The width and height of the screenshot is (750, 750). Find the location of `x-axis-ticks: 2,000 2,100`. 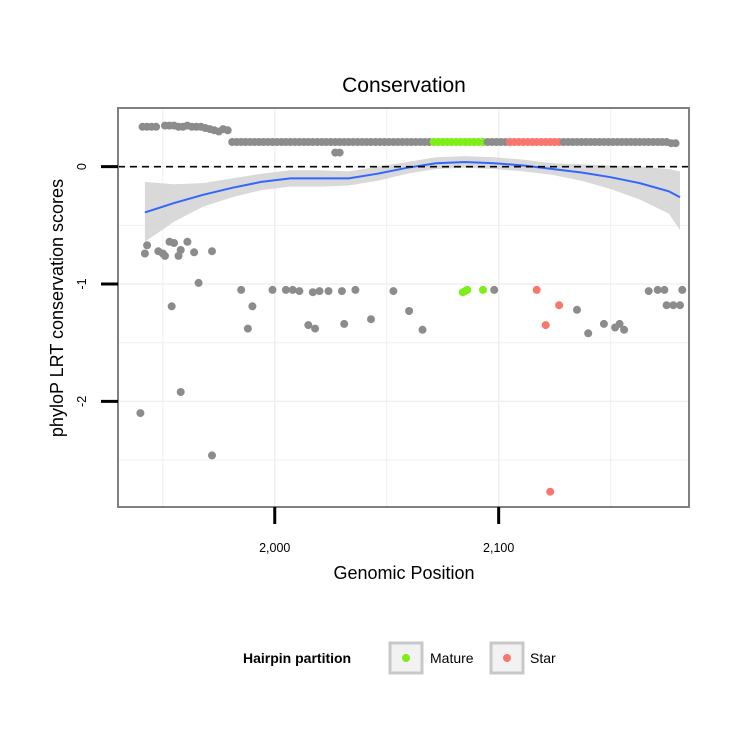

x-axis-ticks: 2,000 2,100 is located at coordinates (386, 531).